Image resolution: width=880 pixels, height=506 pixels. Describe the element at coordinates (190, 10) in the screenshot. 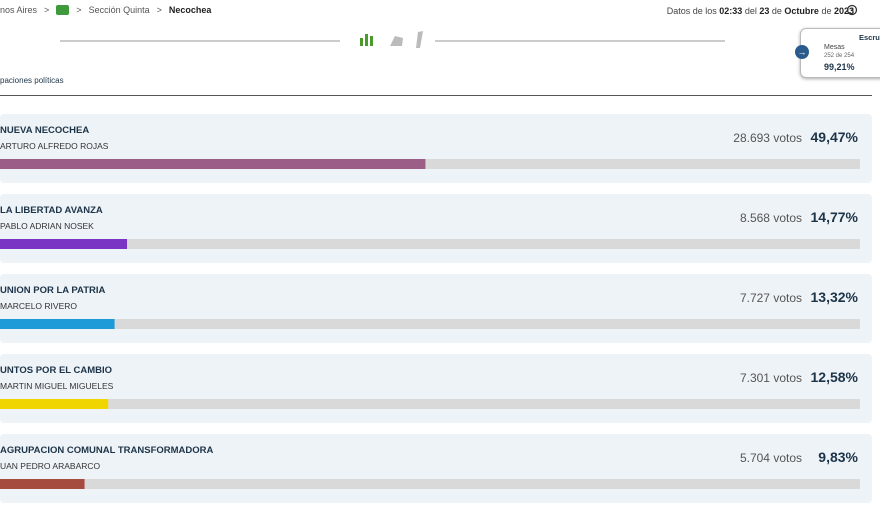

I see `crumb: Necochea` at that location.